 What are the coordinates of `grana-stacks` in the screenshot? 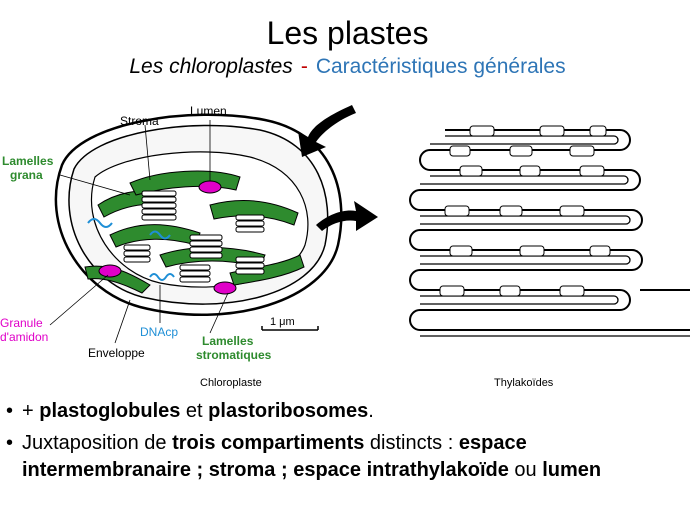 It's located at (194, 236).